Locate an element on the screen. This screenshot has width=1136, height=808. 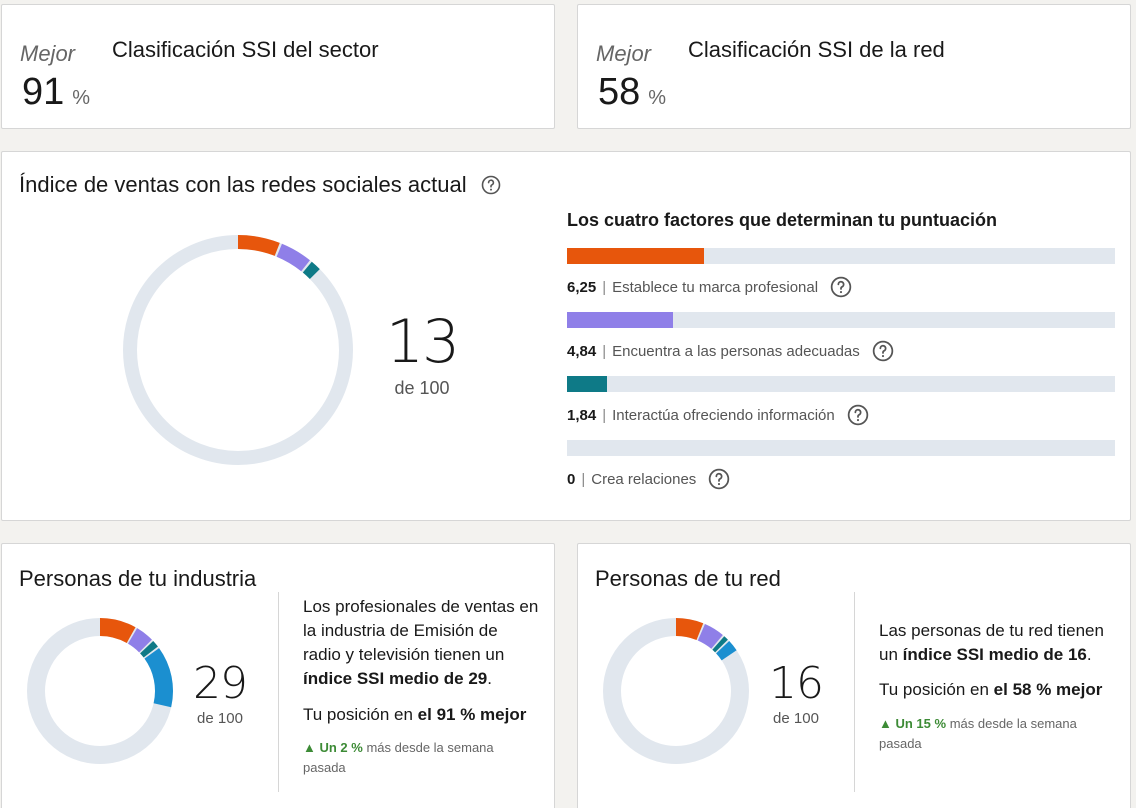
rank-number: 91 is located at coordinates (43, 92).